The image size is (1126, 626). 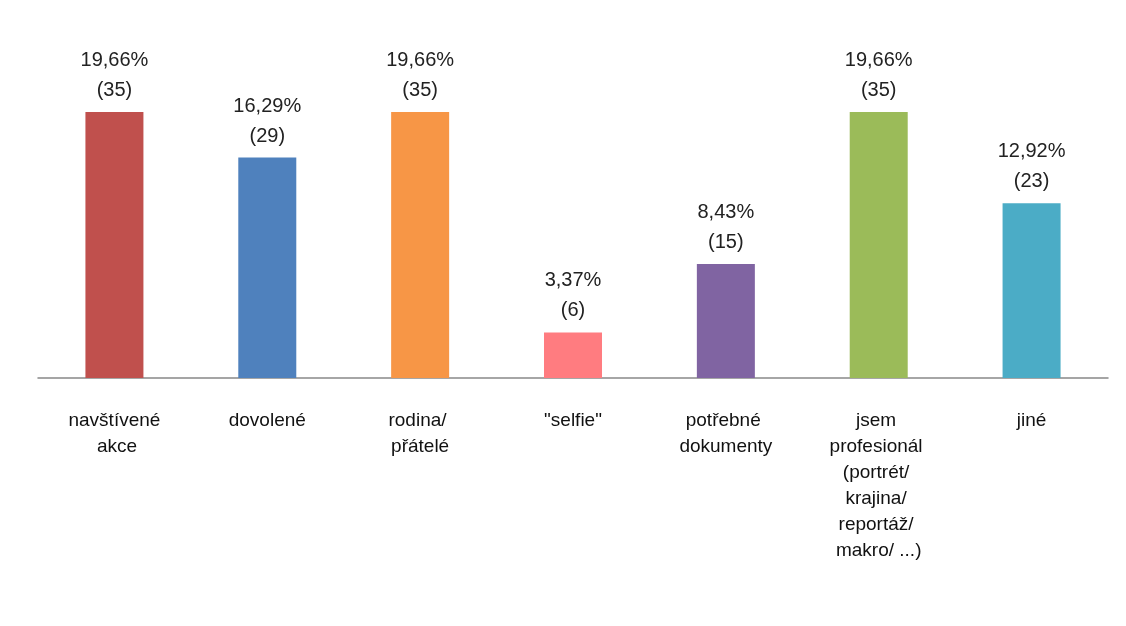 What do you see at coordinates (573, 419) in the screenshot?
I see `x-tick-label: "selfie"` at bounding box center [573, 419].